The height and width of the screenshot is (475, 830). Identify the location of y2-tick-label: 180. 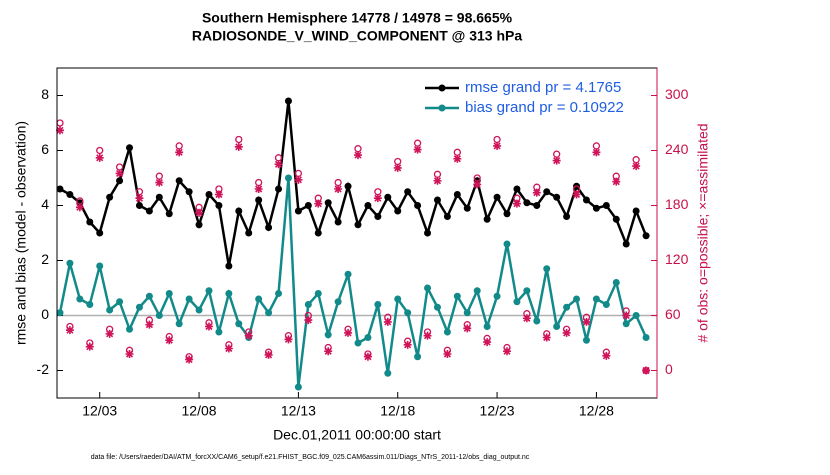
(677, 204).